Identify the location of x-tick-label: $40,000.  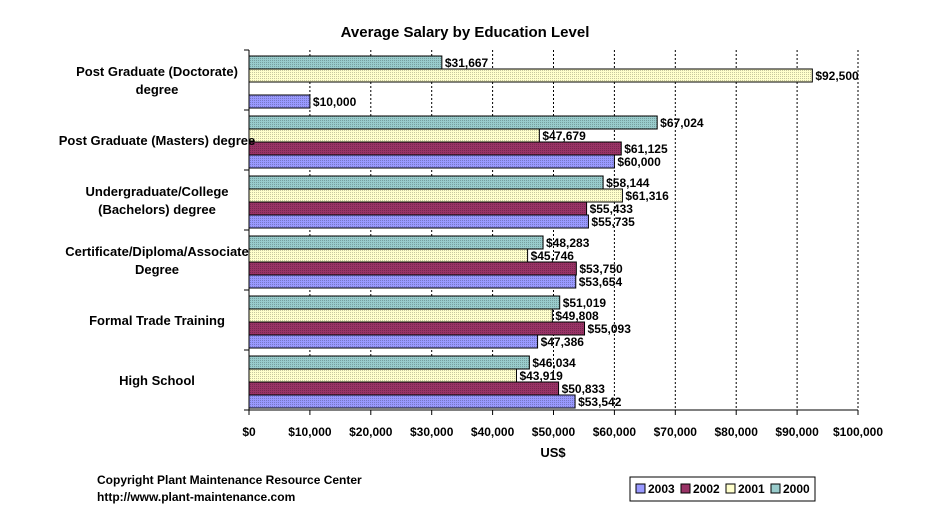
(493, 432).